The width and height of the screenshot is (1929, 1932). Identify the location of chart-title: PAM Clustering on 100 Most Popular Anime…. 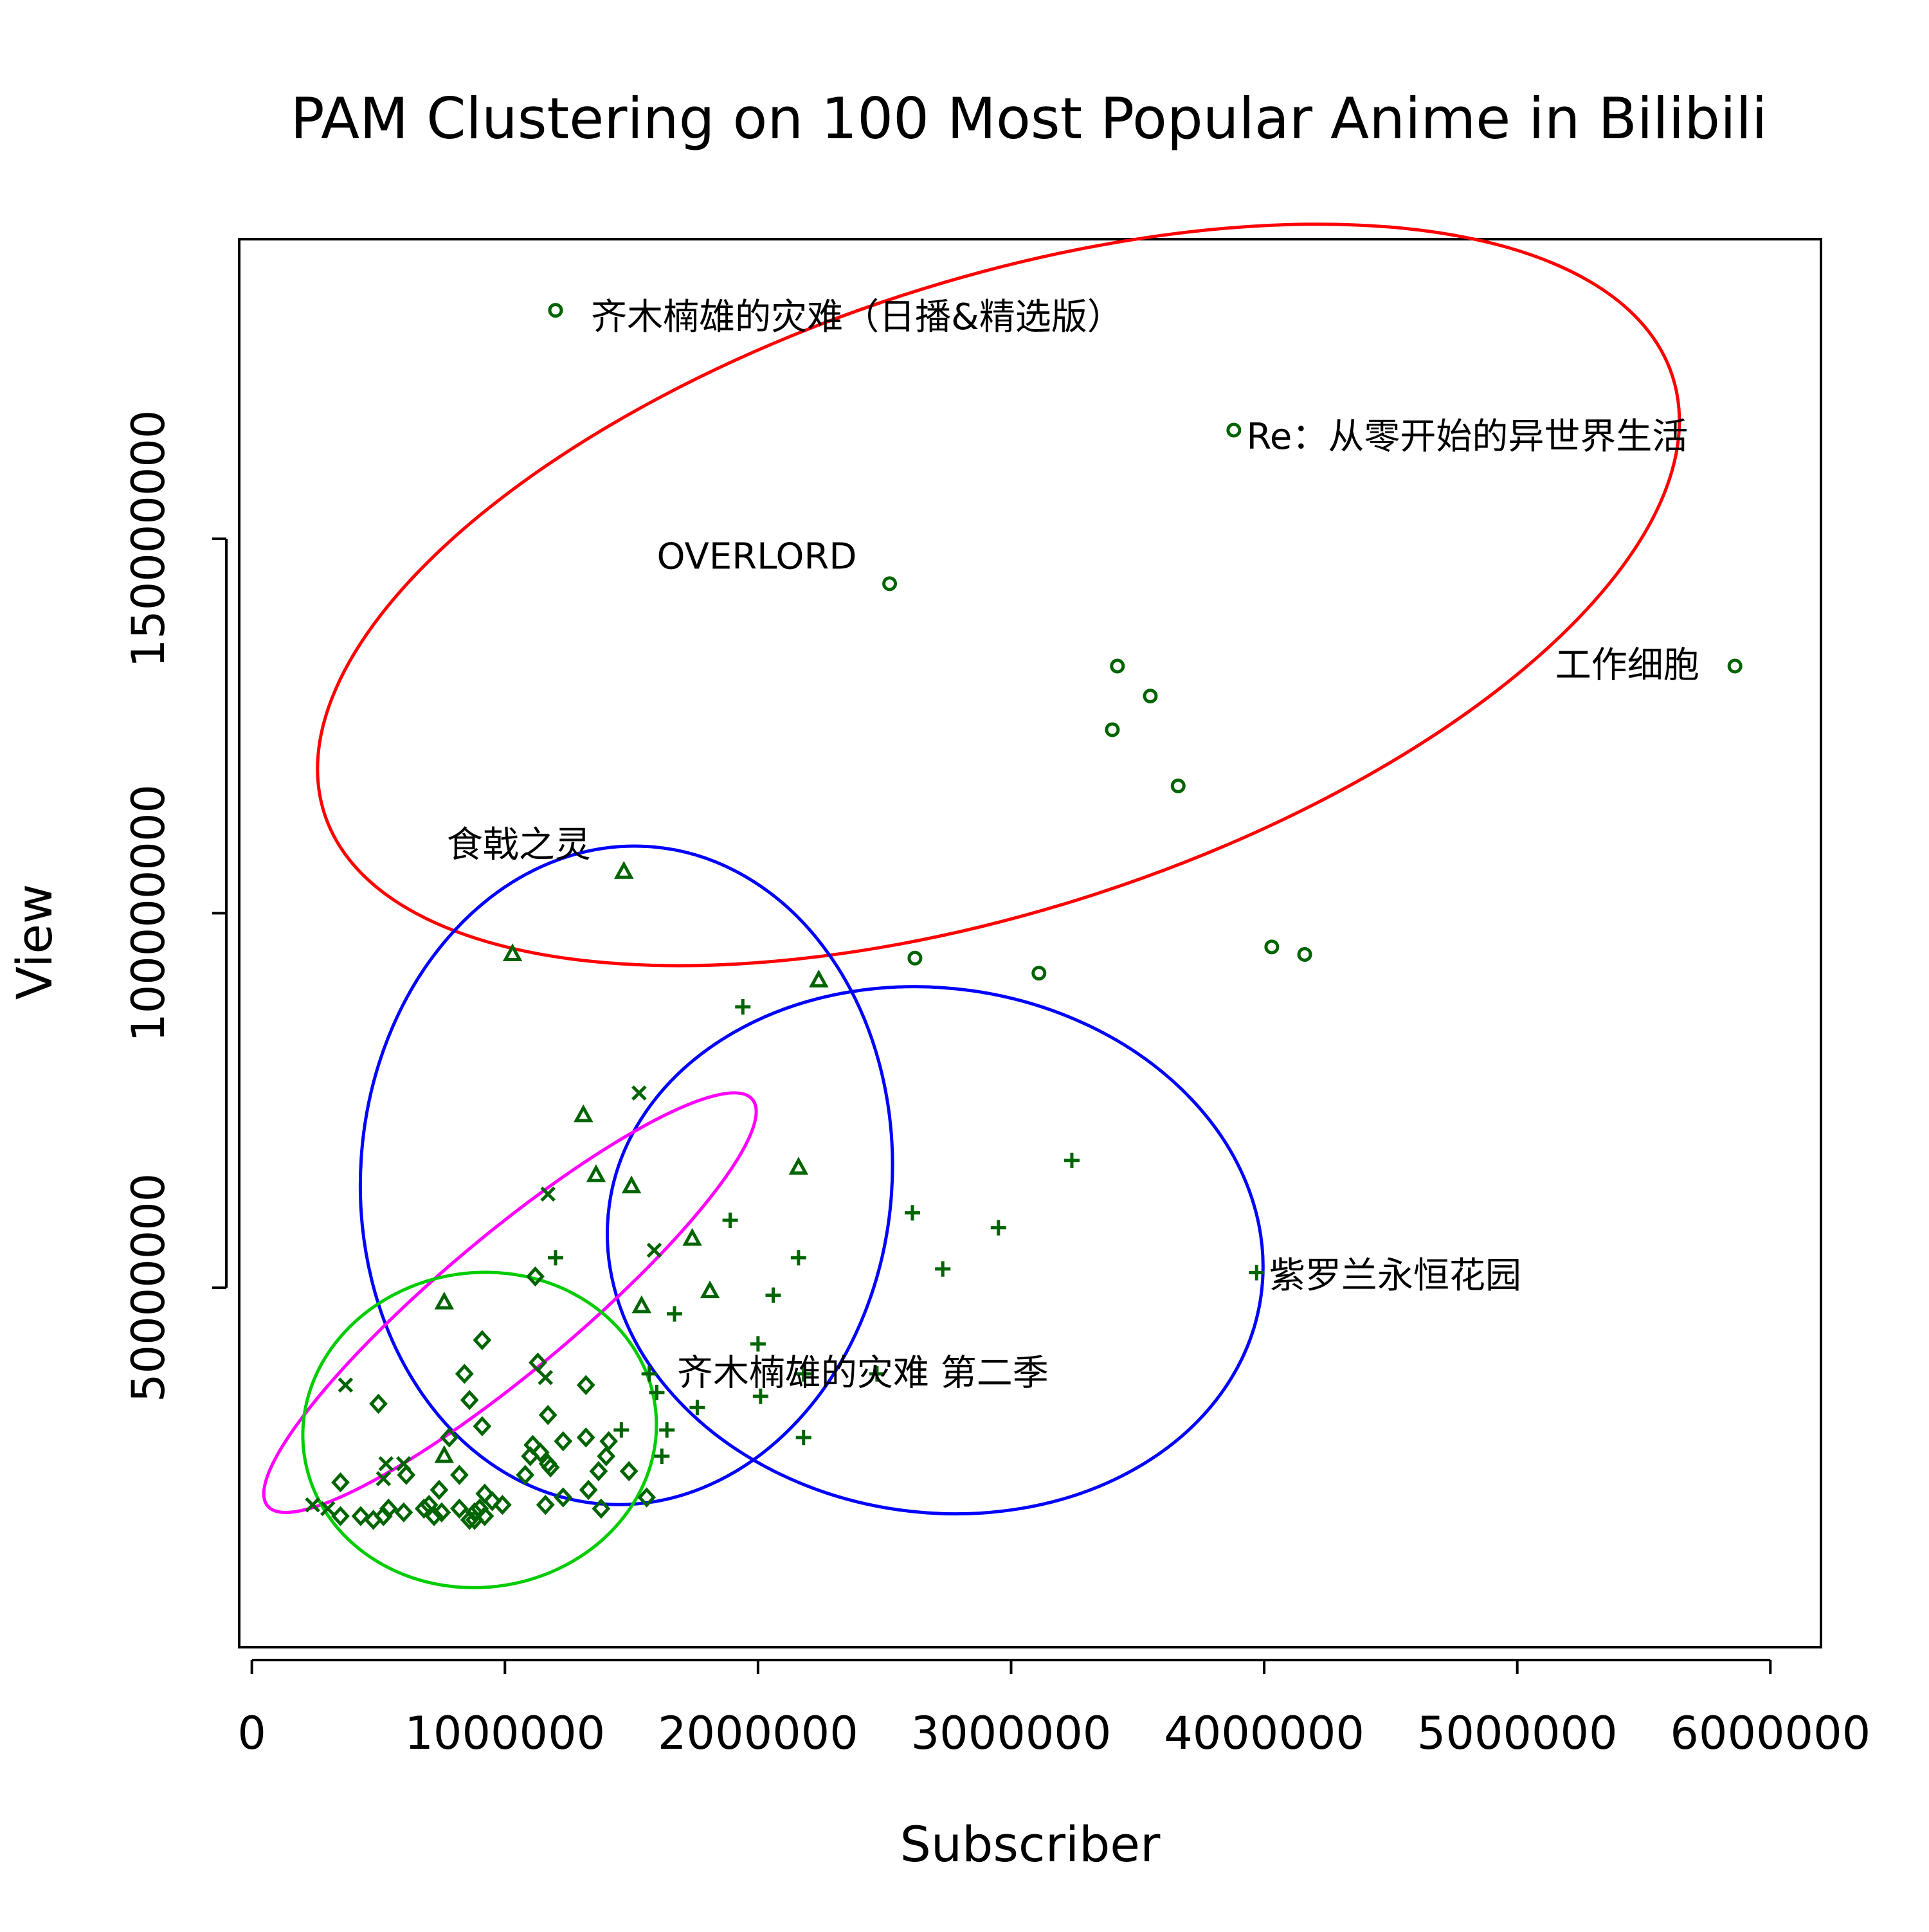
(1029, 119).